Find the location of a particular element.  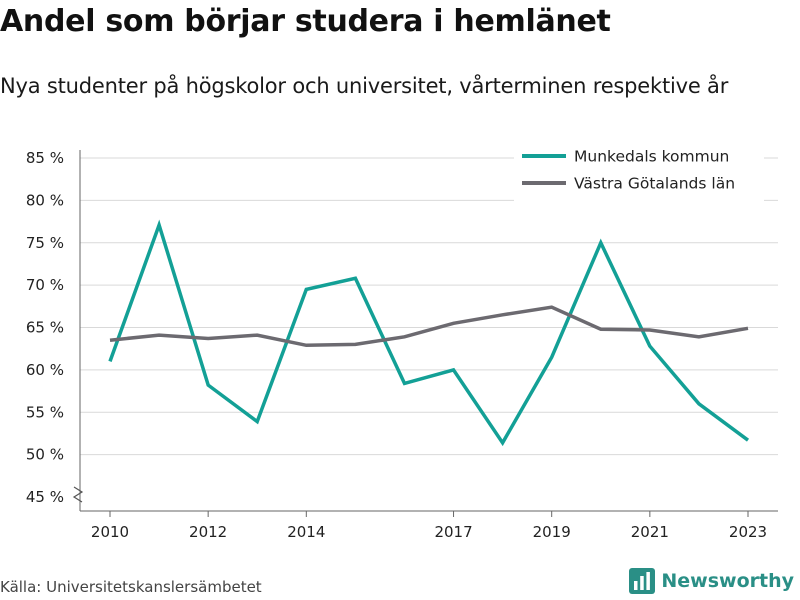

x-tick-label: 2021 is located at coordinates (650, 532).